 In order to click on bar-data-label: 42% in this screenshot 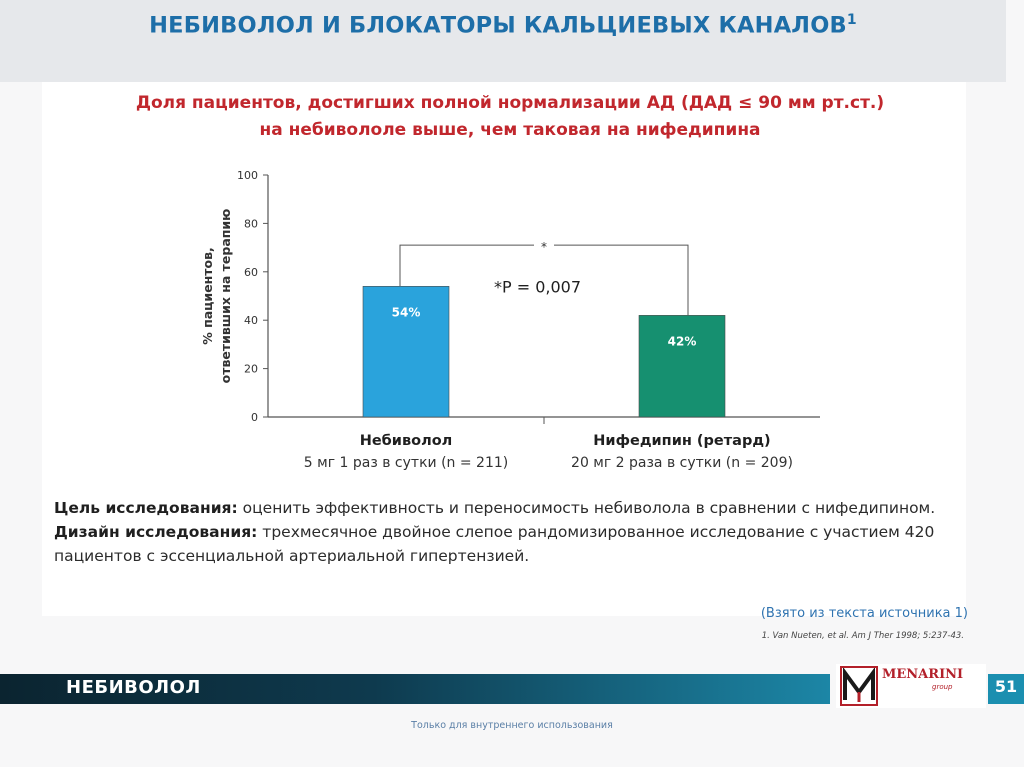, I will do `click(682, 341)`.